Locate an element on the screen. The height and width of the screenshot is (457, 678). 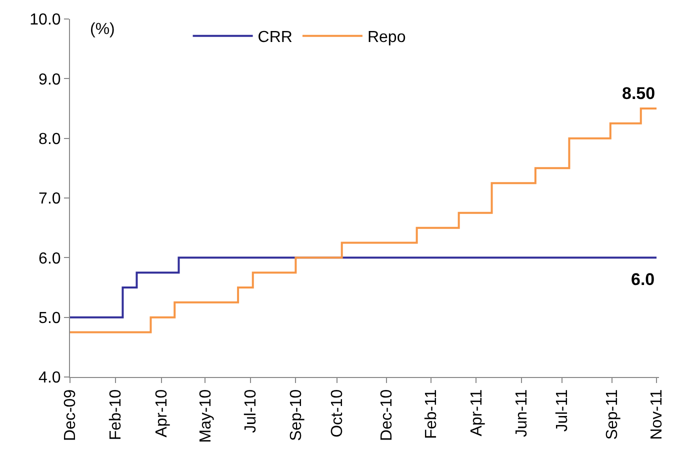
x-tick-label: May-10 is located at coordinates (205, 416).